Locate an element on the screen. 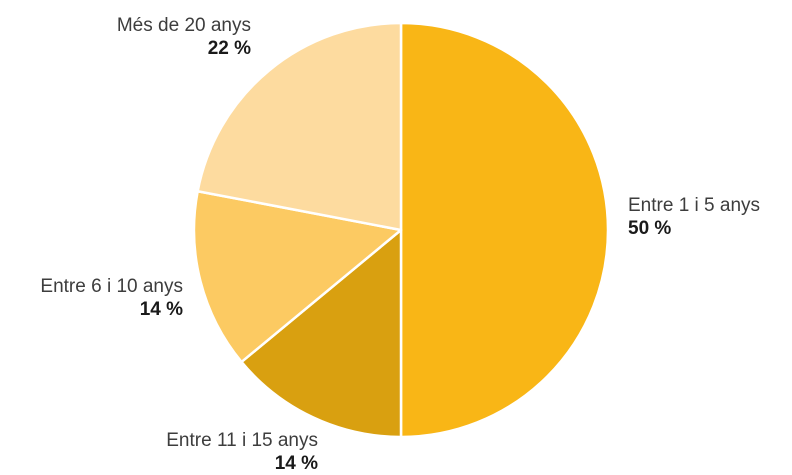 The width and height of the screenshot is (792, 475). slice-label-mes-de-20-anys: Més de 20 anys 22 % is located at coordinates (184, 37).